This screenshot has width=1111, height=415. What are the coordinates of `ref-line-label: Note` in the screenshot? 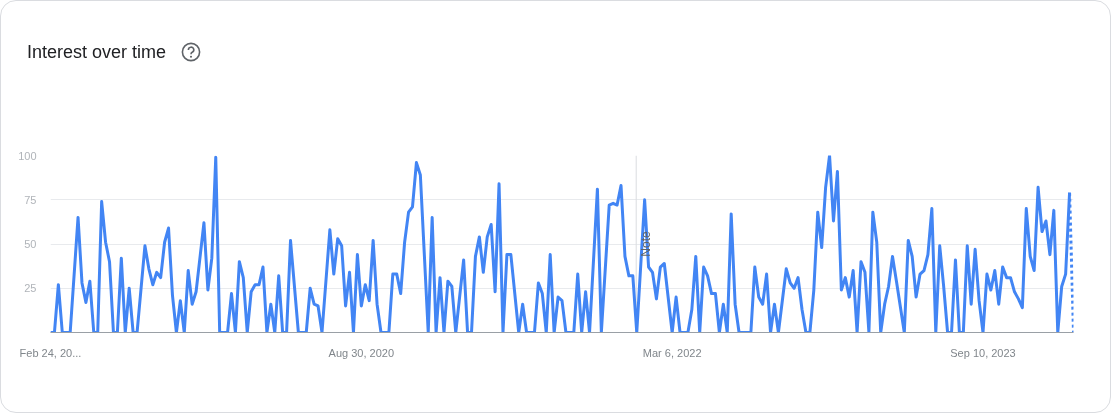 It's located at (646, 244).